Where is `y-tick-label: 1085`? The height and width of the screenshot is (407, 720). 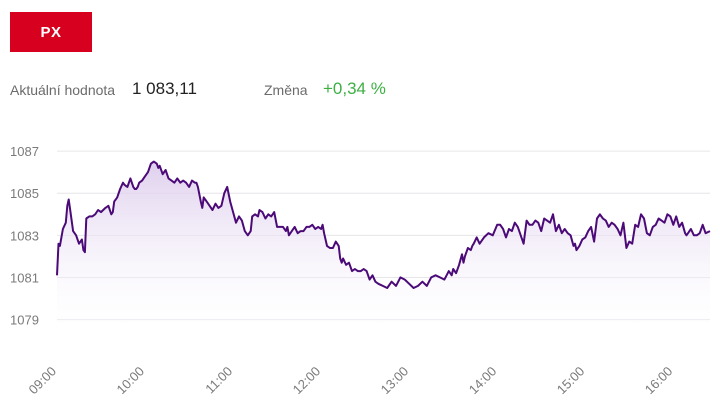 y-tick-label: 1085 is located at coordinates (24, 193).